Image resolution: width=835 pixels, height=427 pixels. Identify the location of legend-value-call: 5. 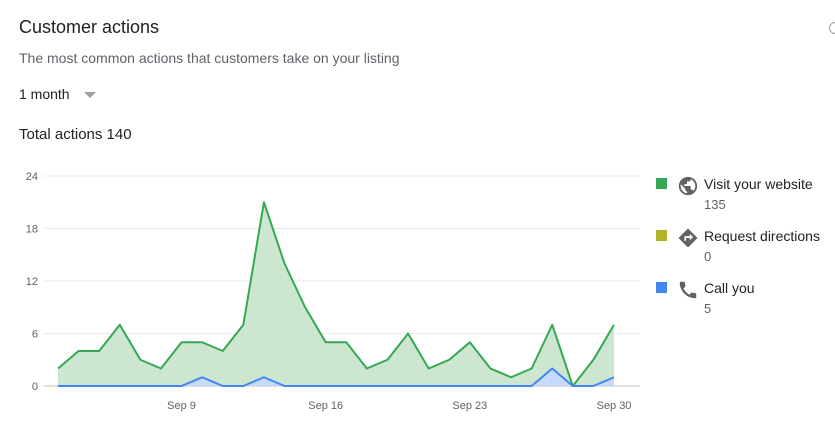
(708, 308).